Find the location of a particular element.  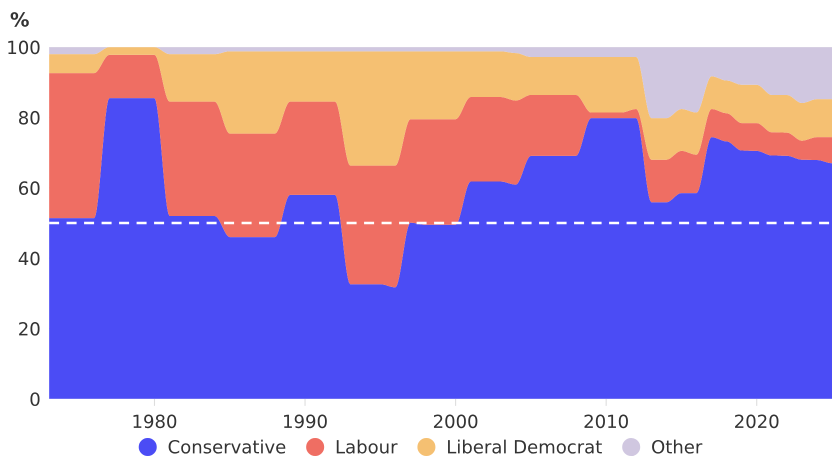

legend-label: Conservative is located at coordinates (227, 447).